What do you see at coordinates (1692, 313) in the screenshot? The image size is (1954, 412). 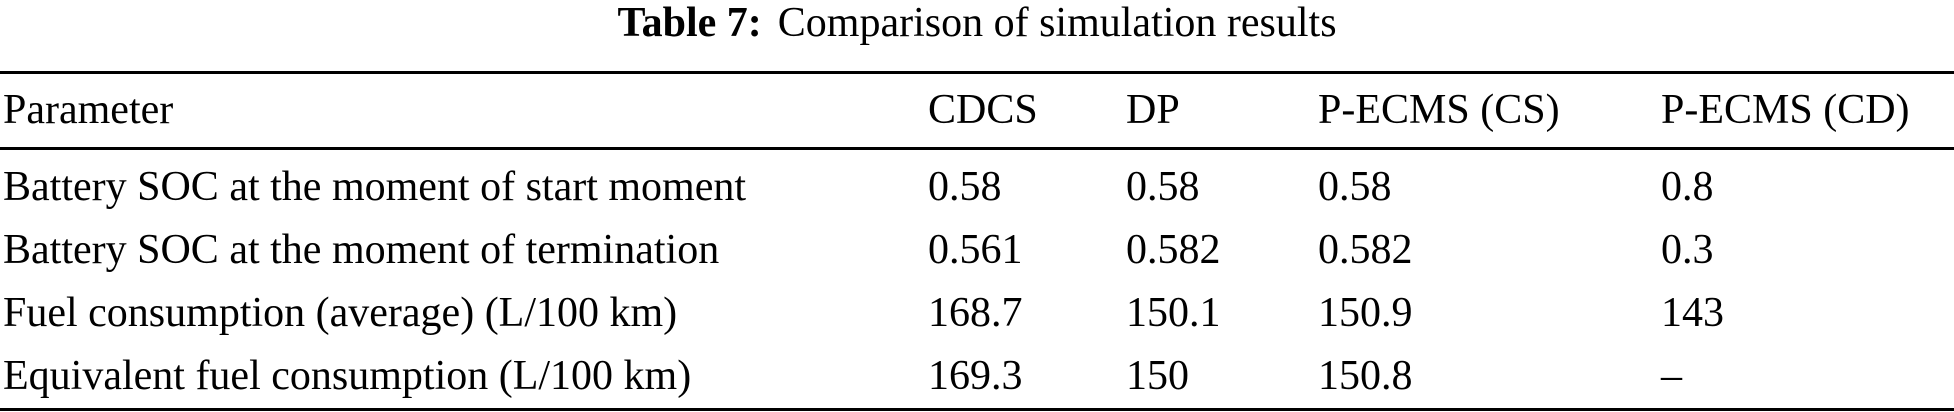 I see `value-cell: 143` at bounding box center [1692, 313].